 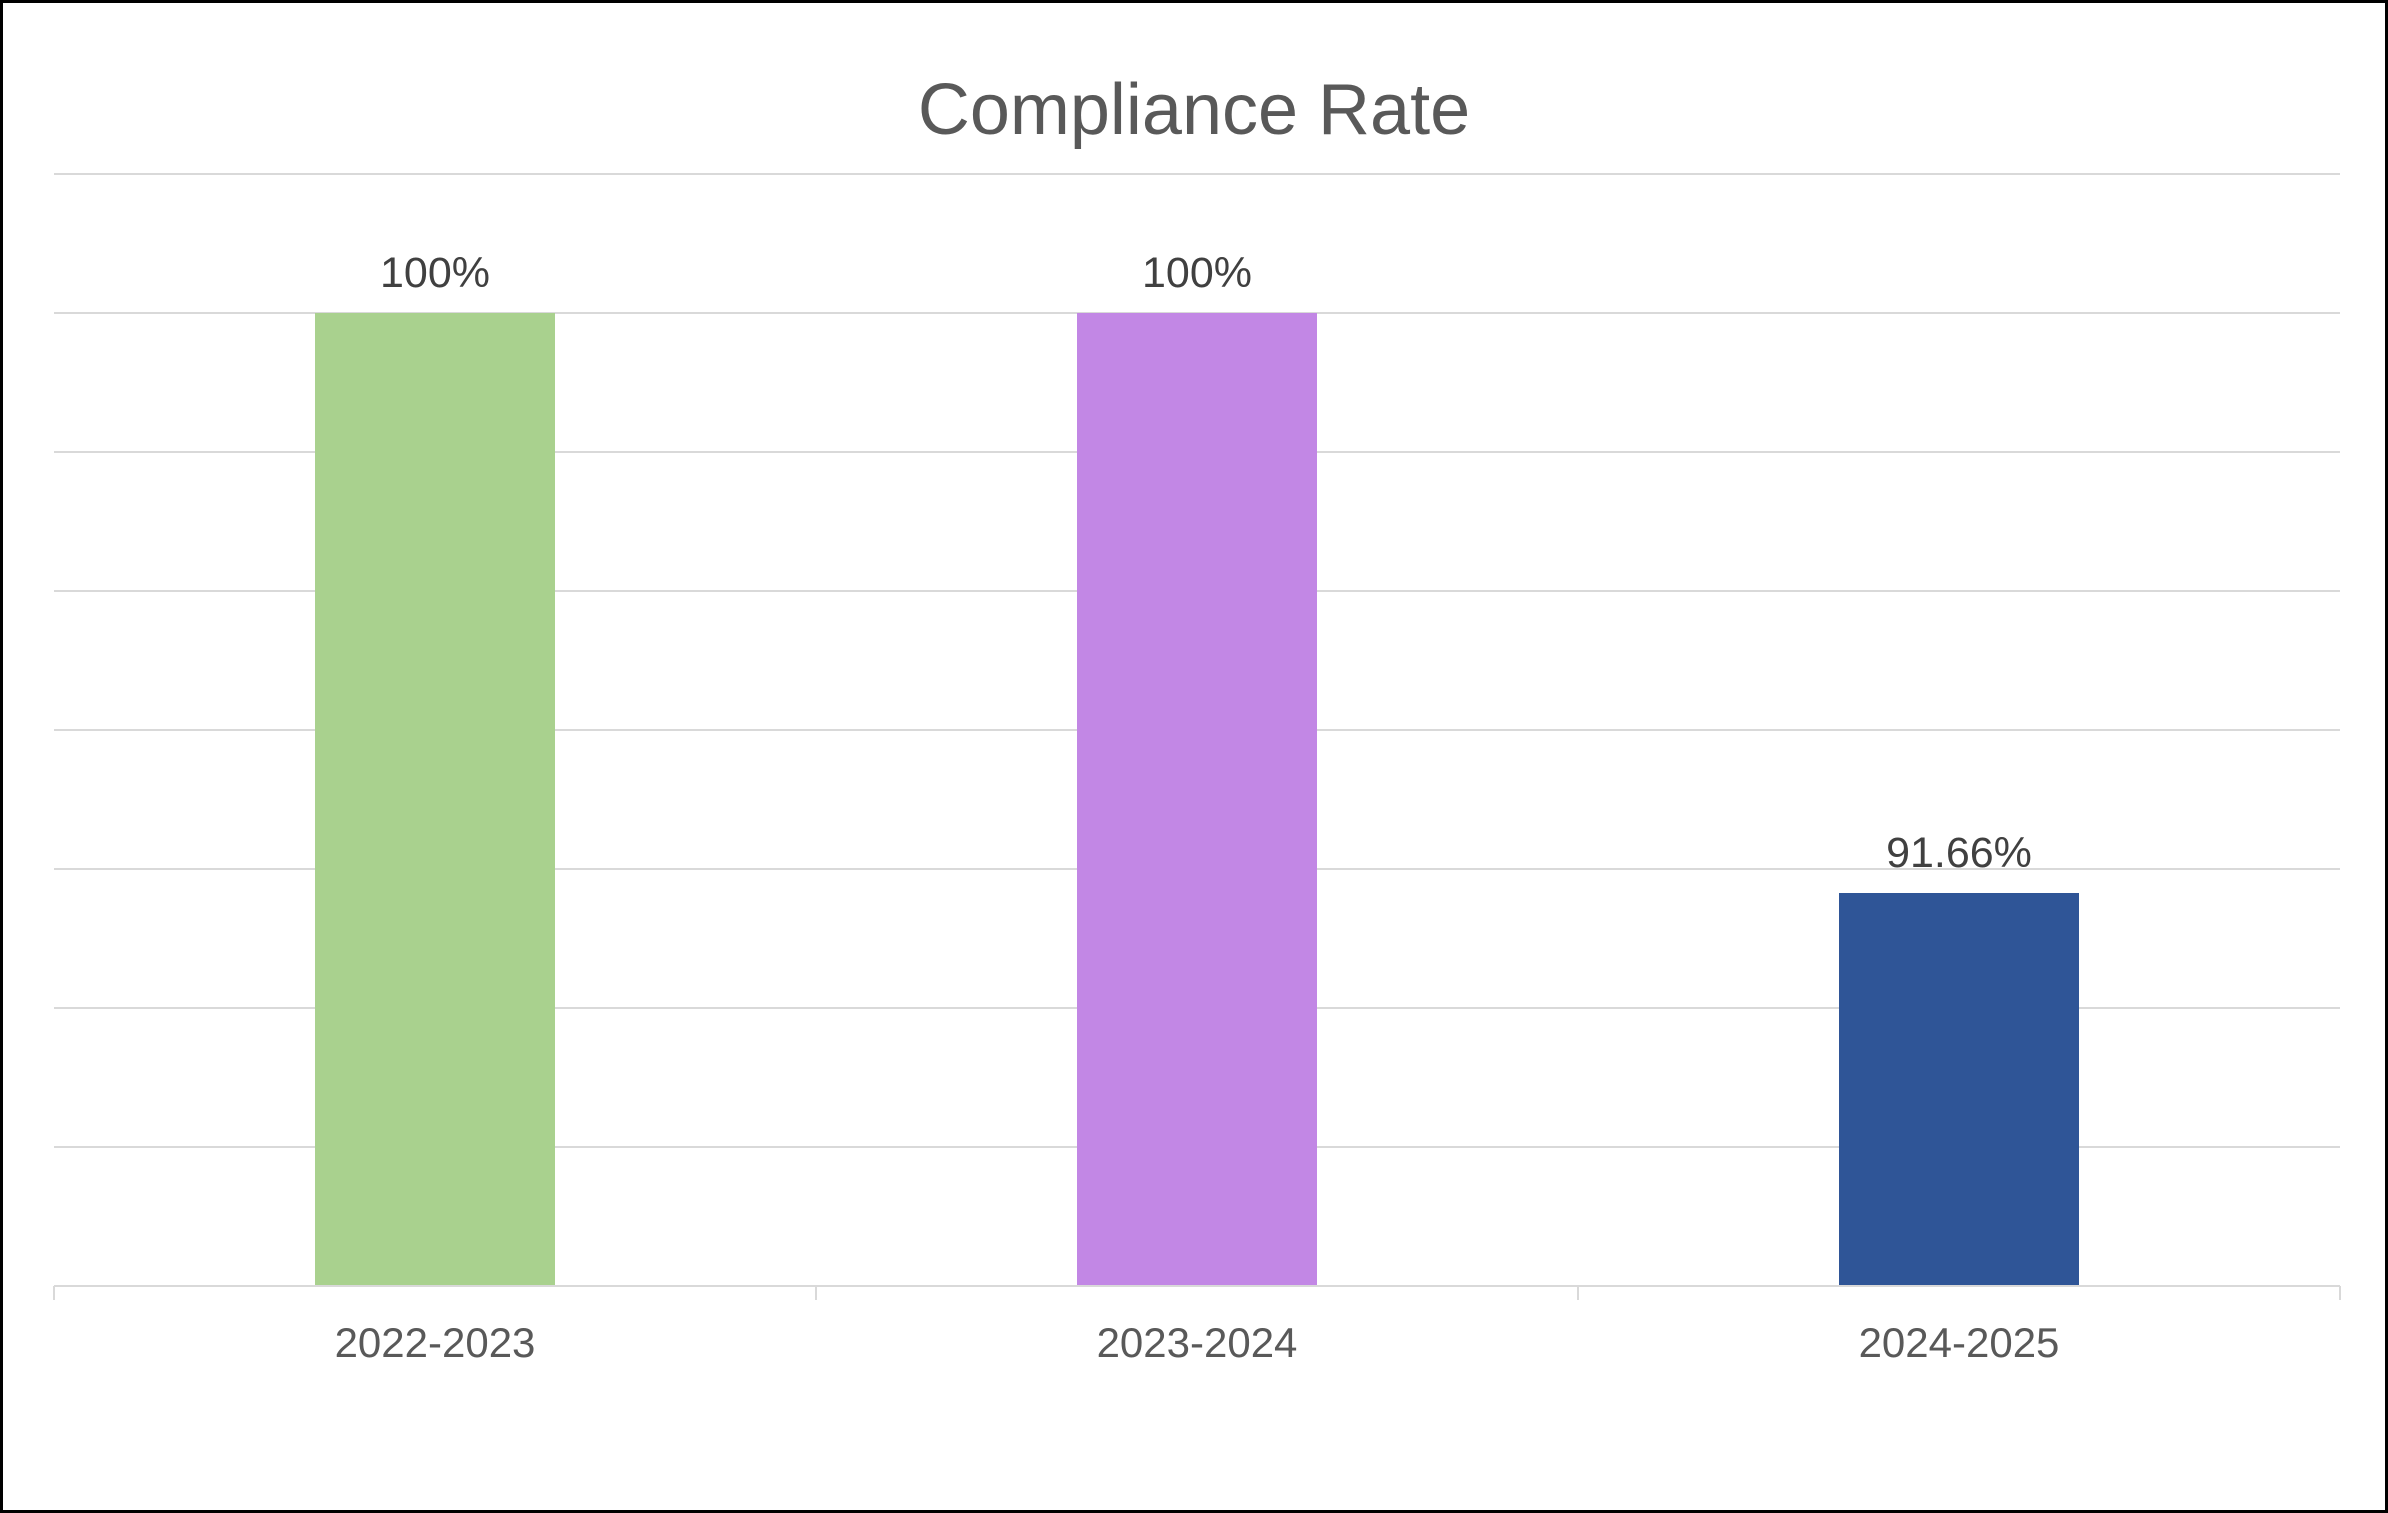 What do you see at coordinates (435, 1342) in the screenshot?
I see `x-axis-label: 2022-2023` at bounding box center [435, 1342].